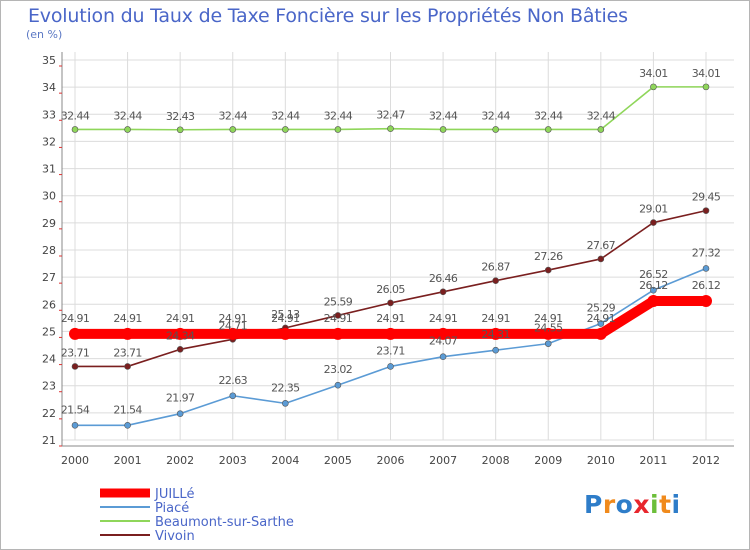  Describe the element at coordinates (338, 301) in the screenshot. I see `data-label: 25.59` at that location.